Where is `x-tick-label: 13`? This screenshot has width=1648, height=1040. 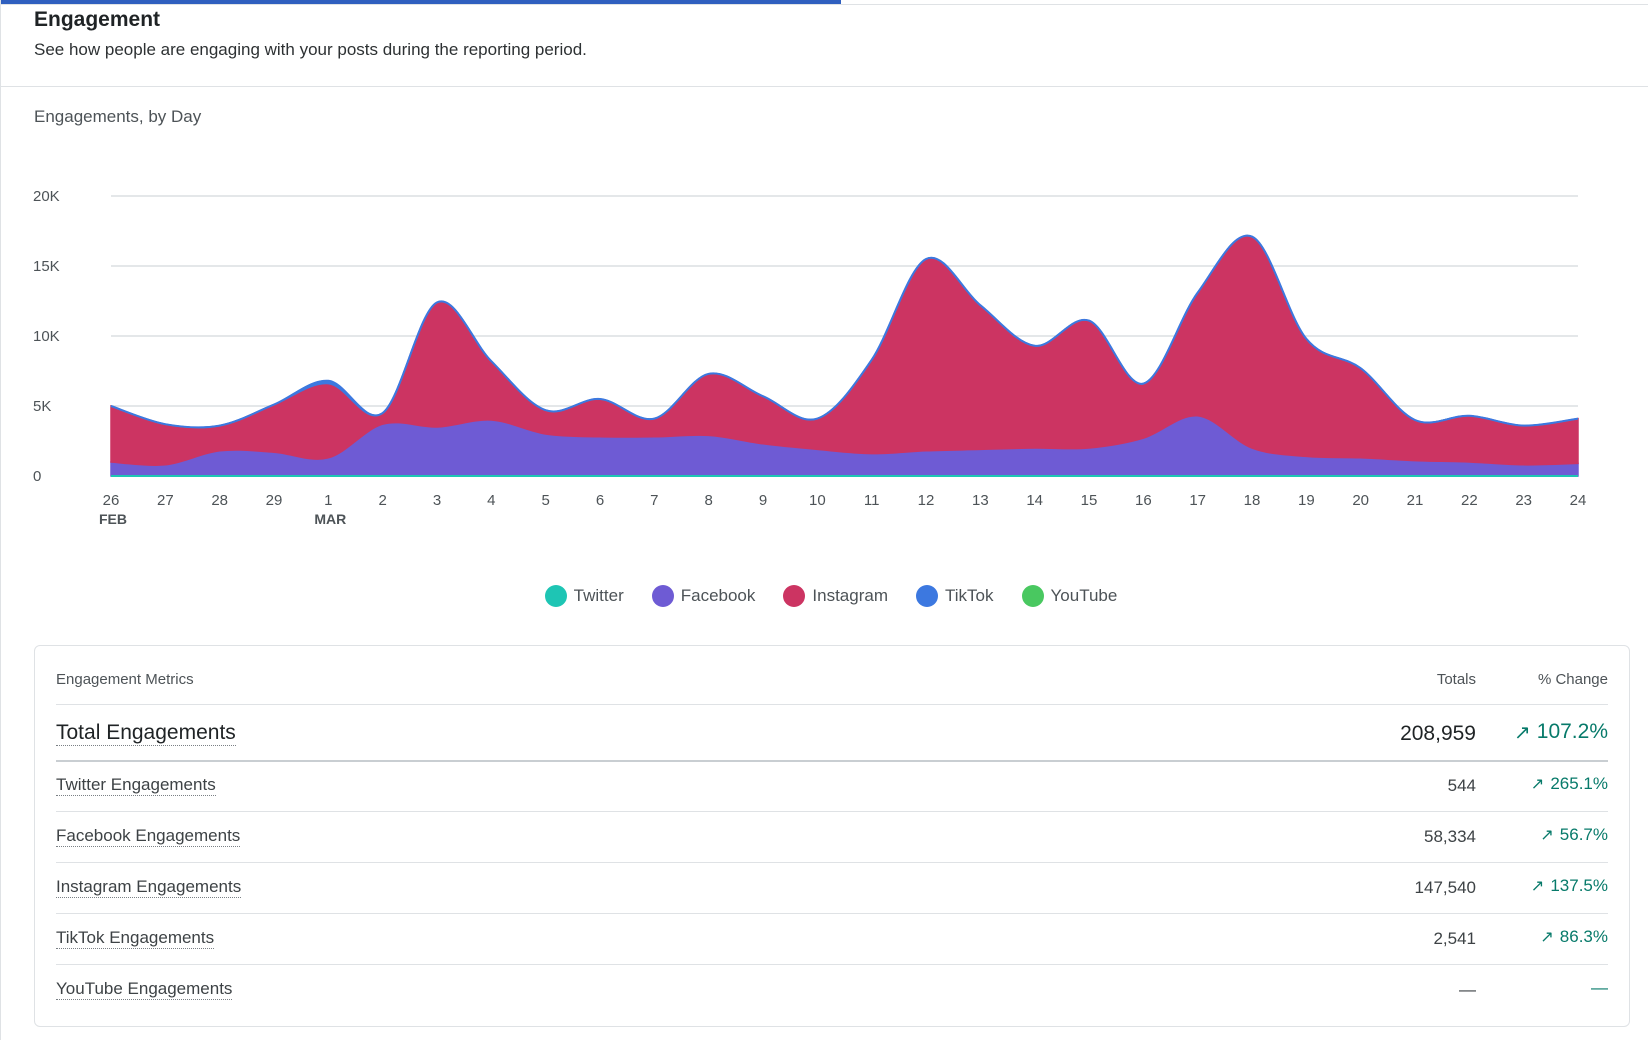
x-tick-label: 13 is located at coordinates (980, 500).